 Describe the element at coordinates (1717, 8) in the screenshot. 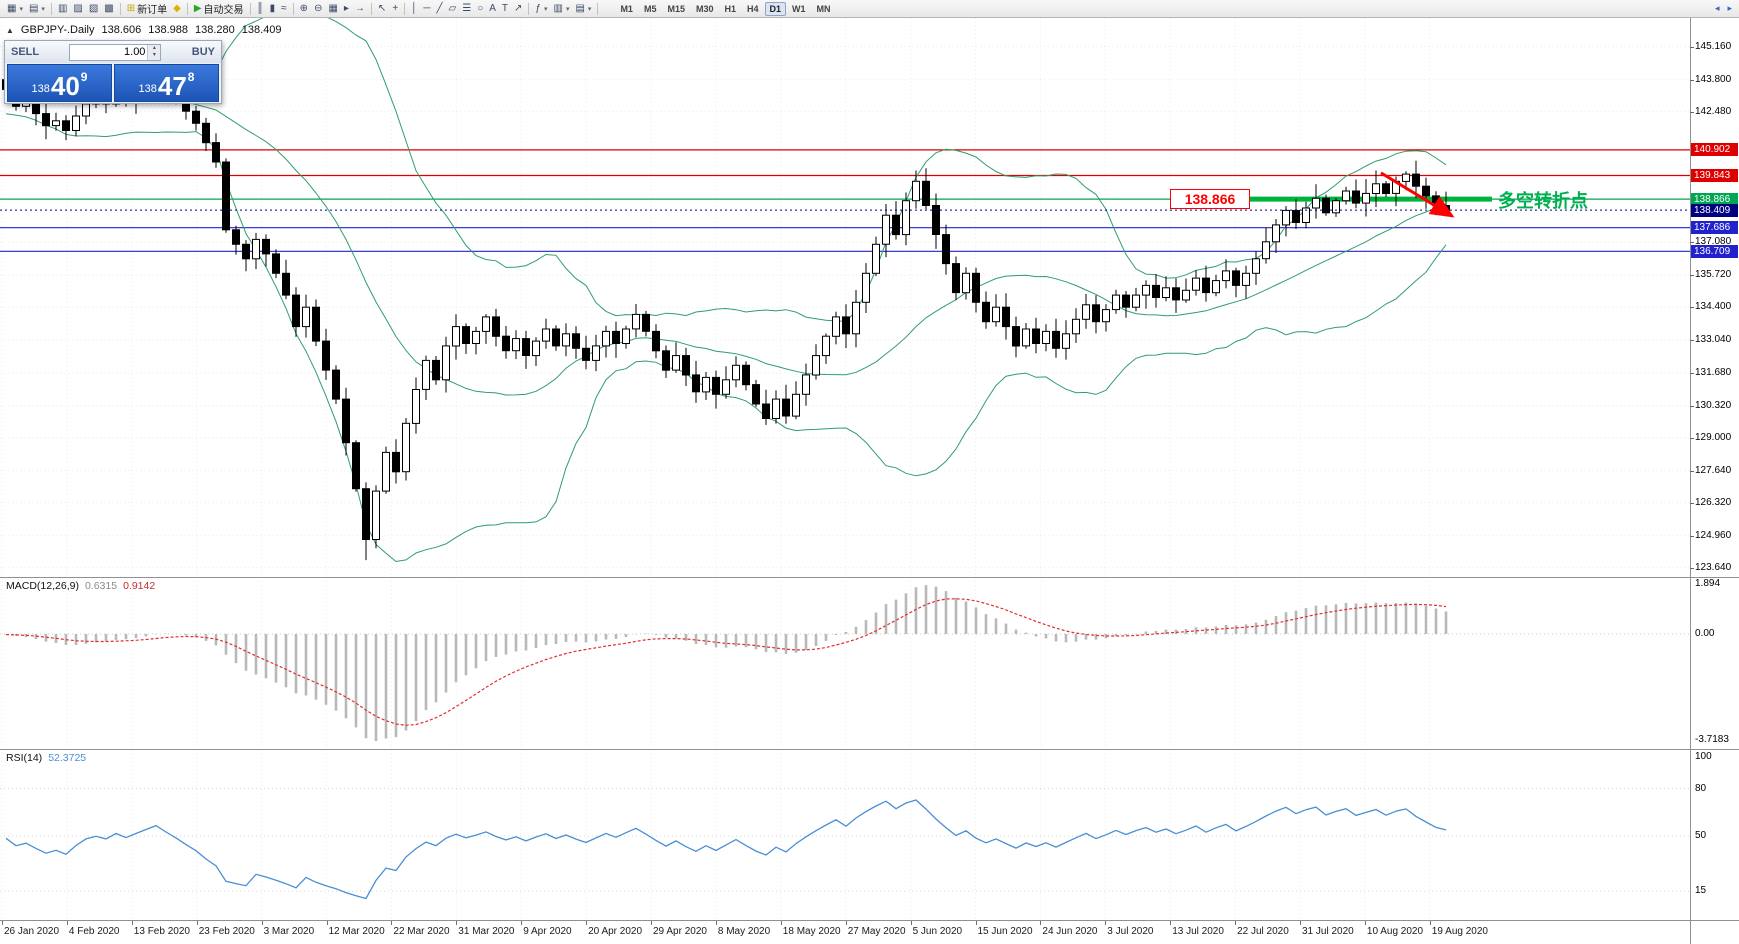

I see `scroll-left-button: ◂` at that location.